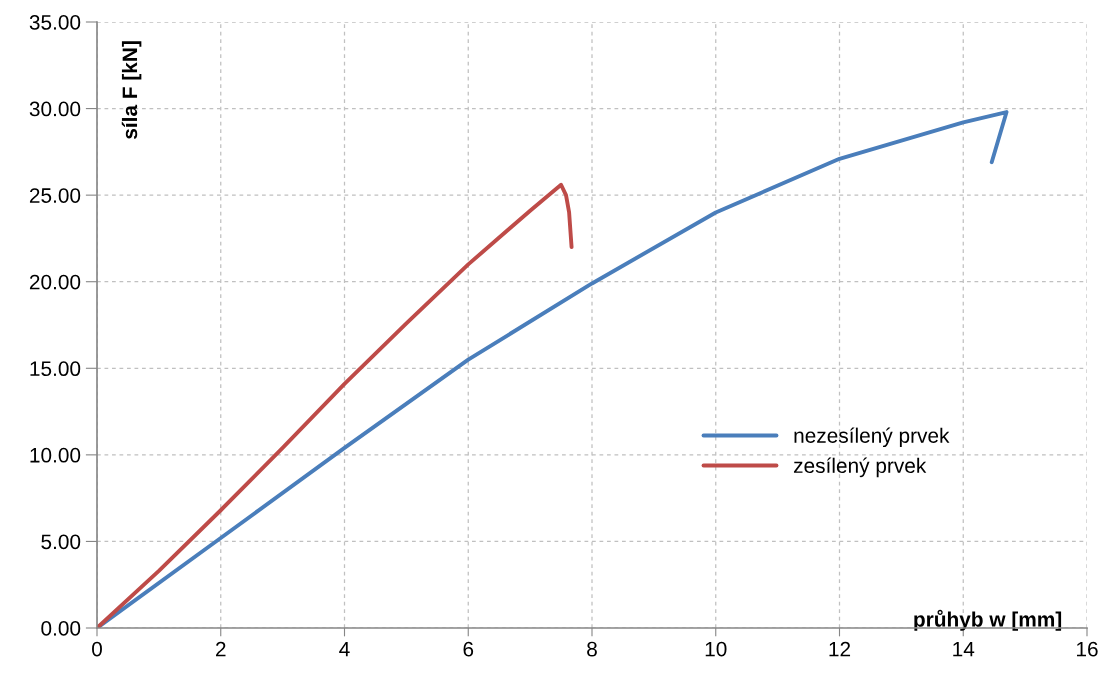 The height and width of the screenshot is (673, 1105). What do you see at coordinates (55, 455) in the screenshot?
I see `y-tick-label: 10.00` at bounding box center [55, 455].